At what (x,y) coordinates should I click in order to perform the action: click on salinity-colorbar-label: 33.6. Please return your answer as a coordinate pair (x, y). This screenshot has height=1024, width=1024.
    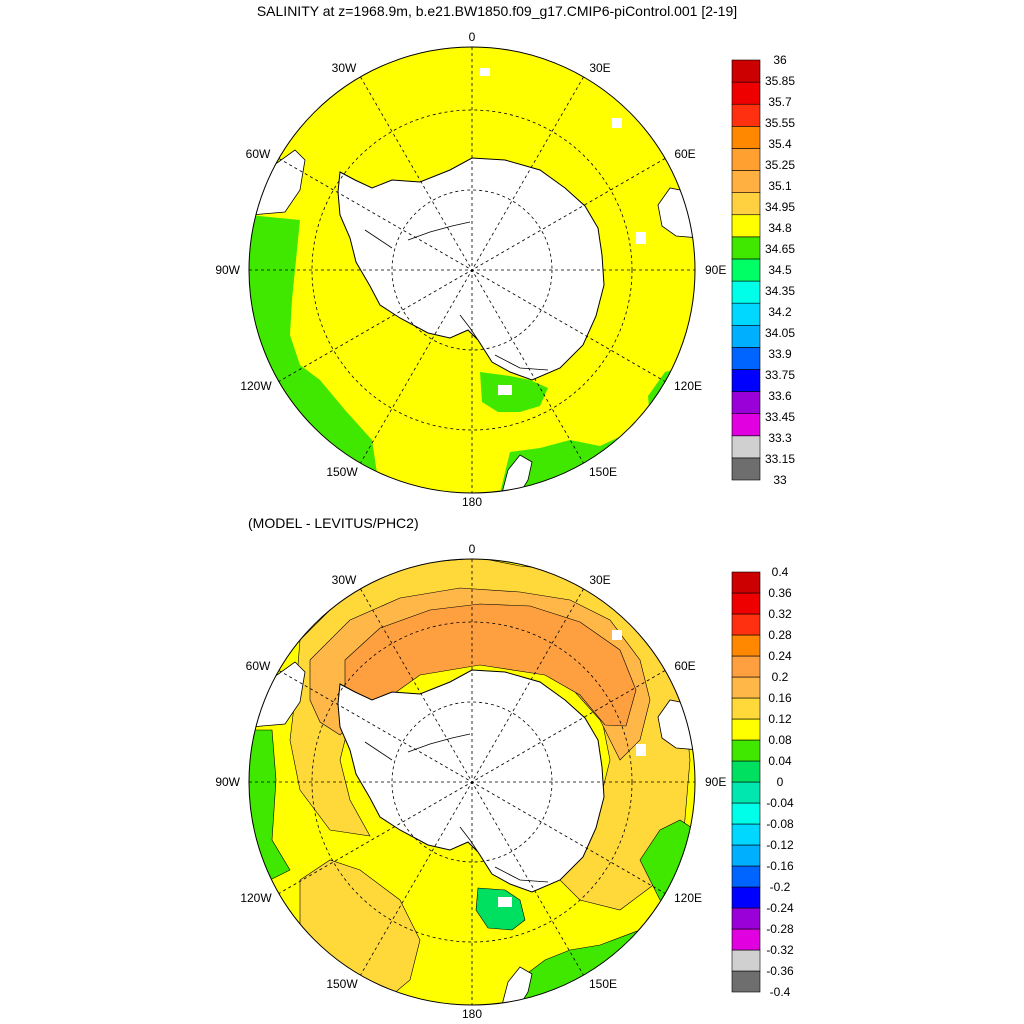
    Looking at the image, I should click on (780, 396).